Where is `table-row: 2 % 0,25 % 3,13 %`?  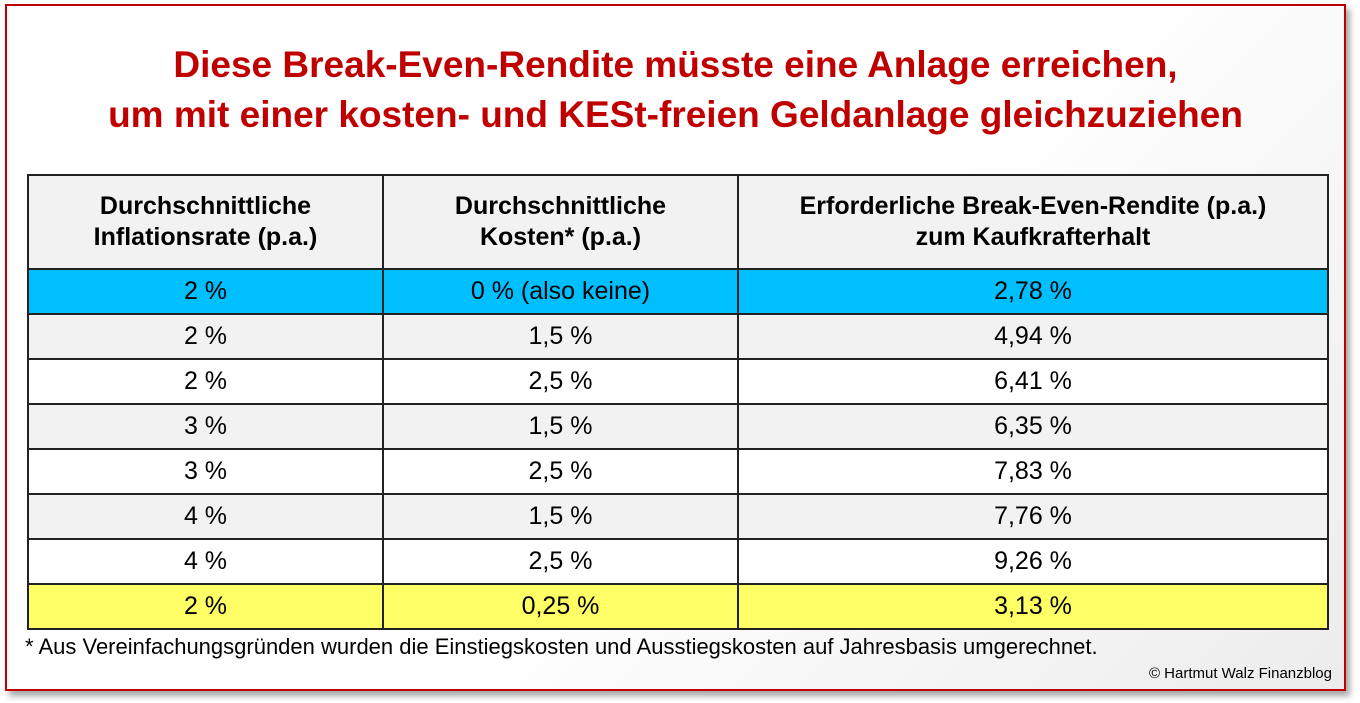
table-row: 2 % 0,25 % 3,13 % is located at coordinates (678, 606).